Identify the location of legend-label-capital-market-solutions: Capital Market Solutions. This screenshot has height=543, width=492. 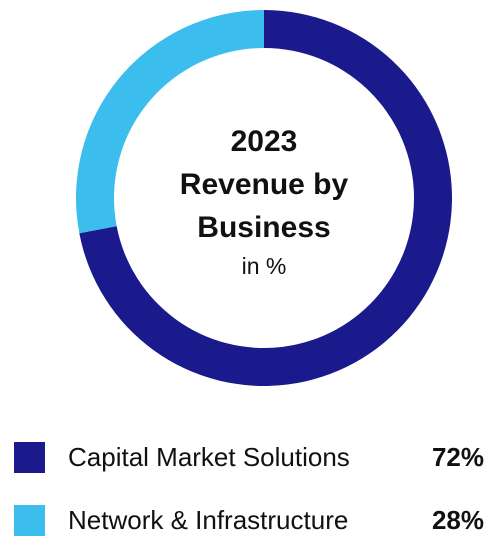
(209, 457).